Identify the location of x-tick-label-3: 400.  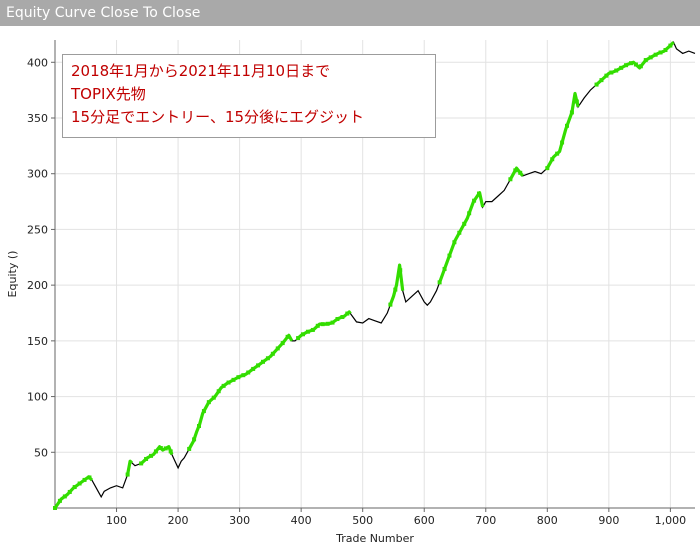
(301, 520).